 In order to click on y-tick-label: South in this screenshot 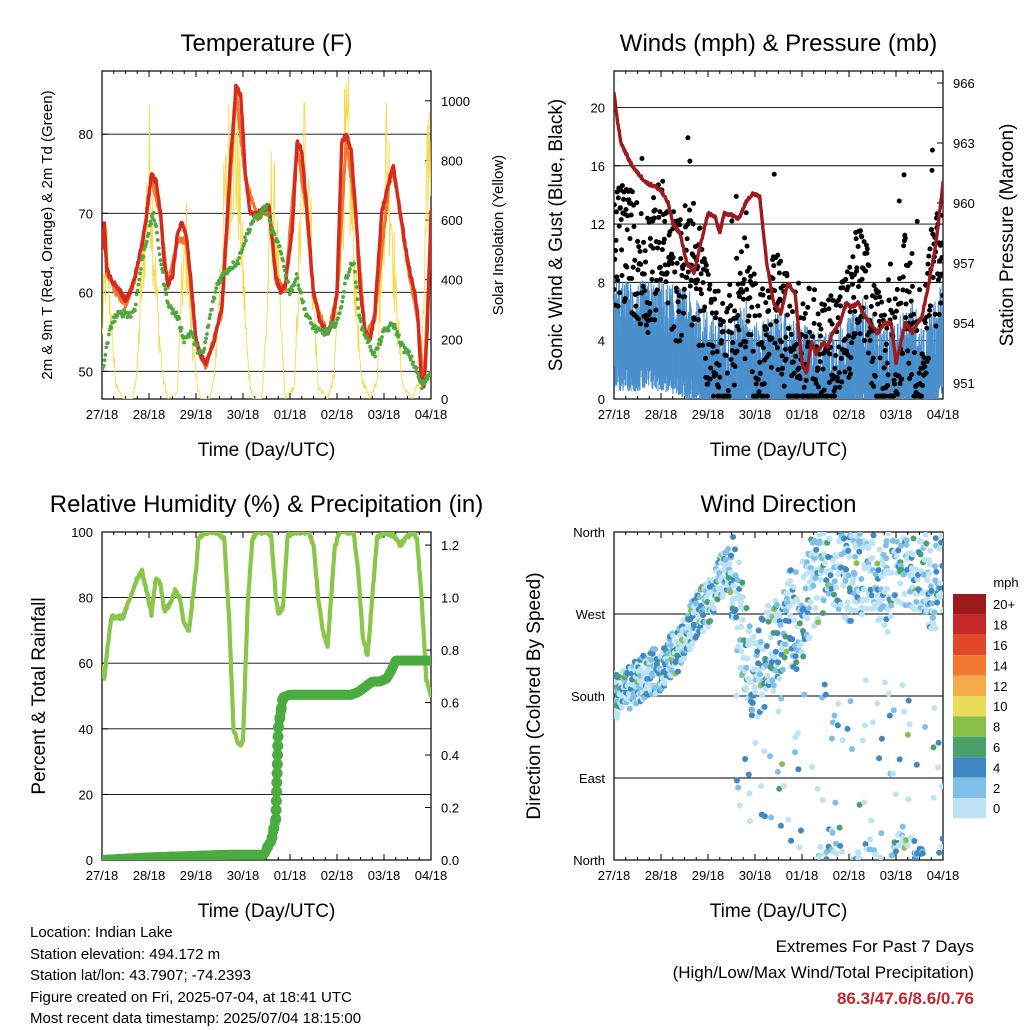, I will do `click(588, 696)`.